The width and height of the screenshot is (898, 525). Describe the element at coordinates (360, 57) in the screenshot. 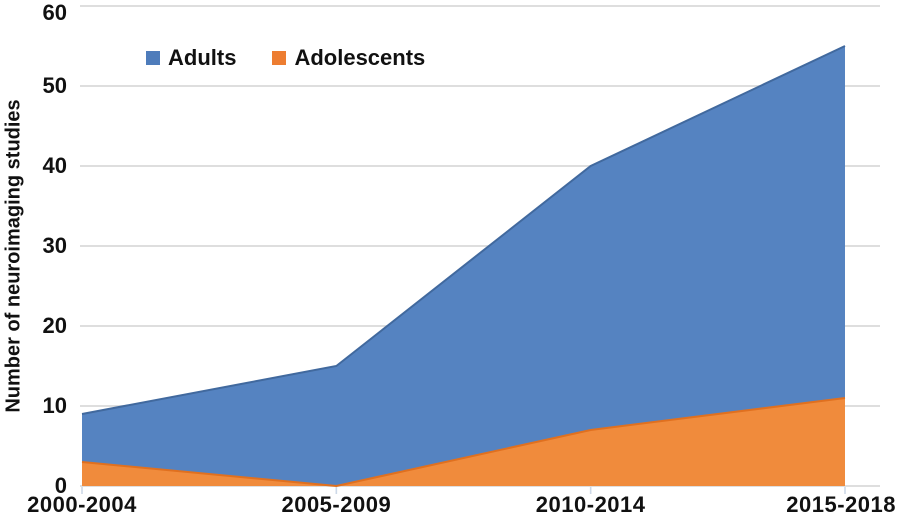

I see `adolescents-legend-label: Adolescents` at that location.